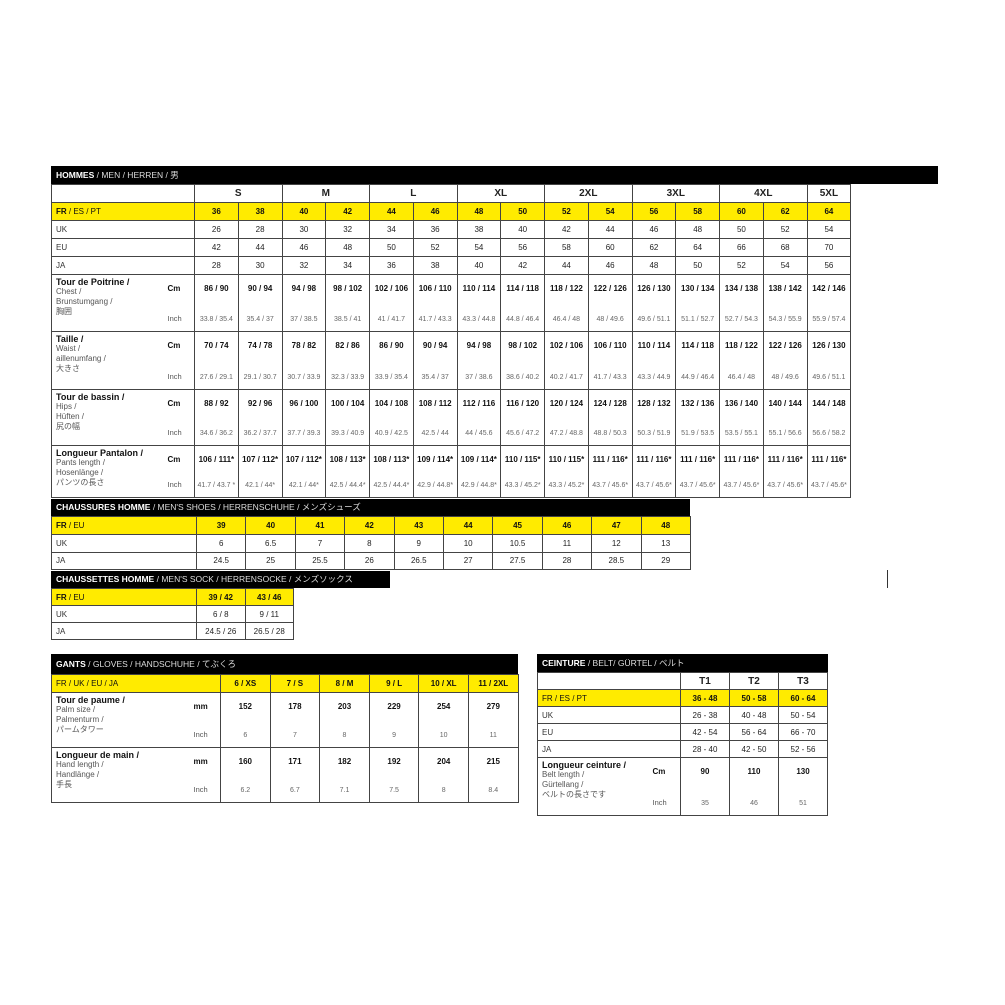 This screenshot has width=1005, height=1005. Describe the element at coordinates (566, 247) in the screenshot. I see `value-cell: 58` at that location.